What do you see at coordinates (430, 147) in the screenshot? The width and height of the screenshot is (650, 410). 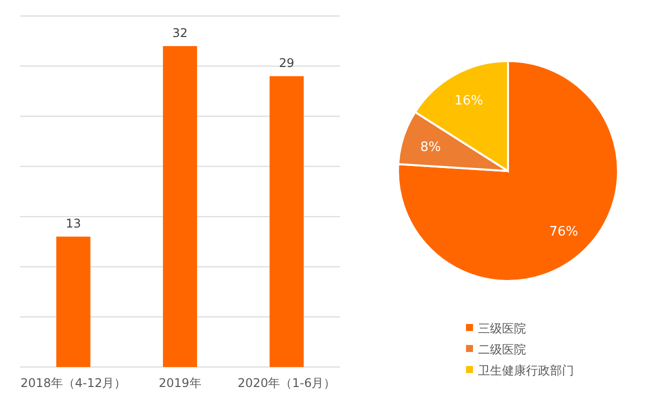 I see `data-label: 8%` at bounding box center [430, 147].